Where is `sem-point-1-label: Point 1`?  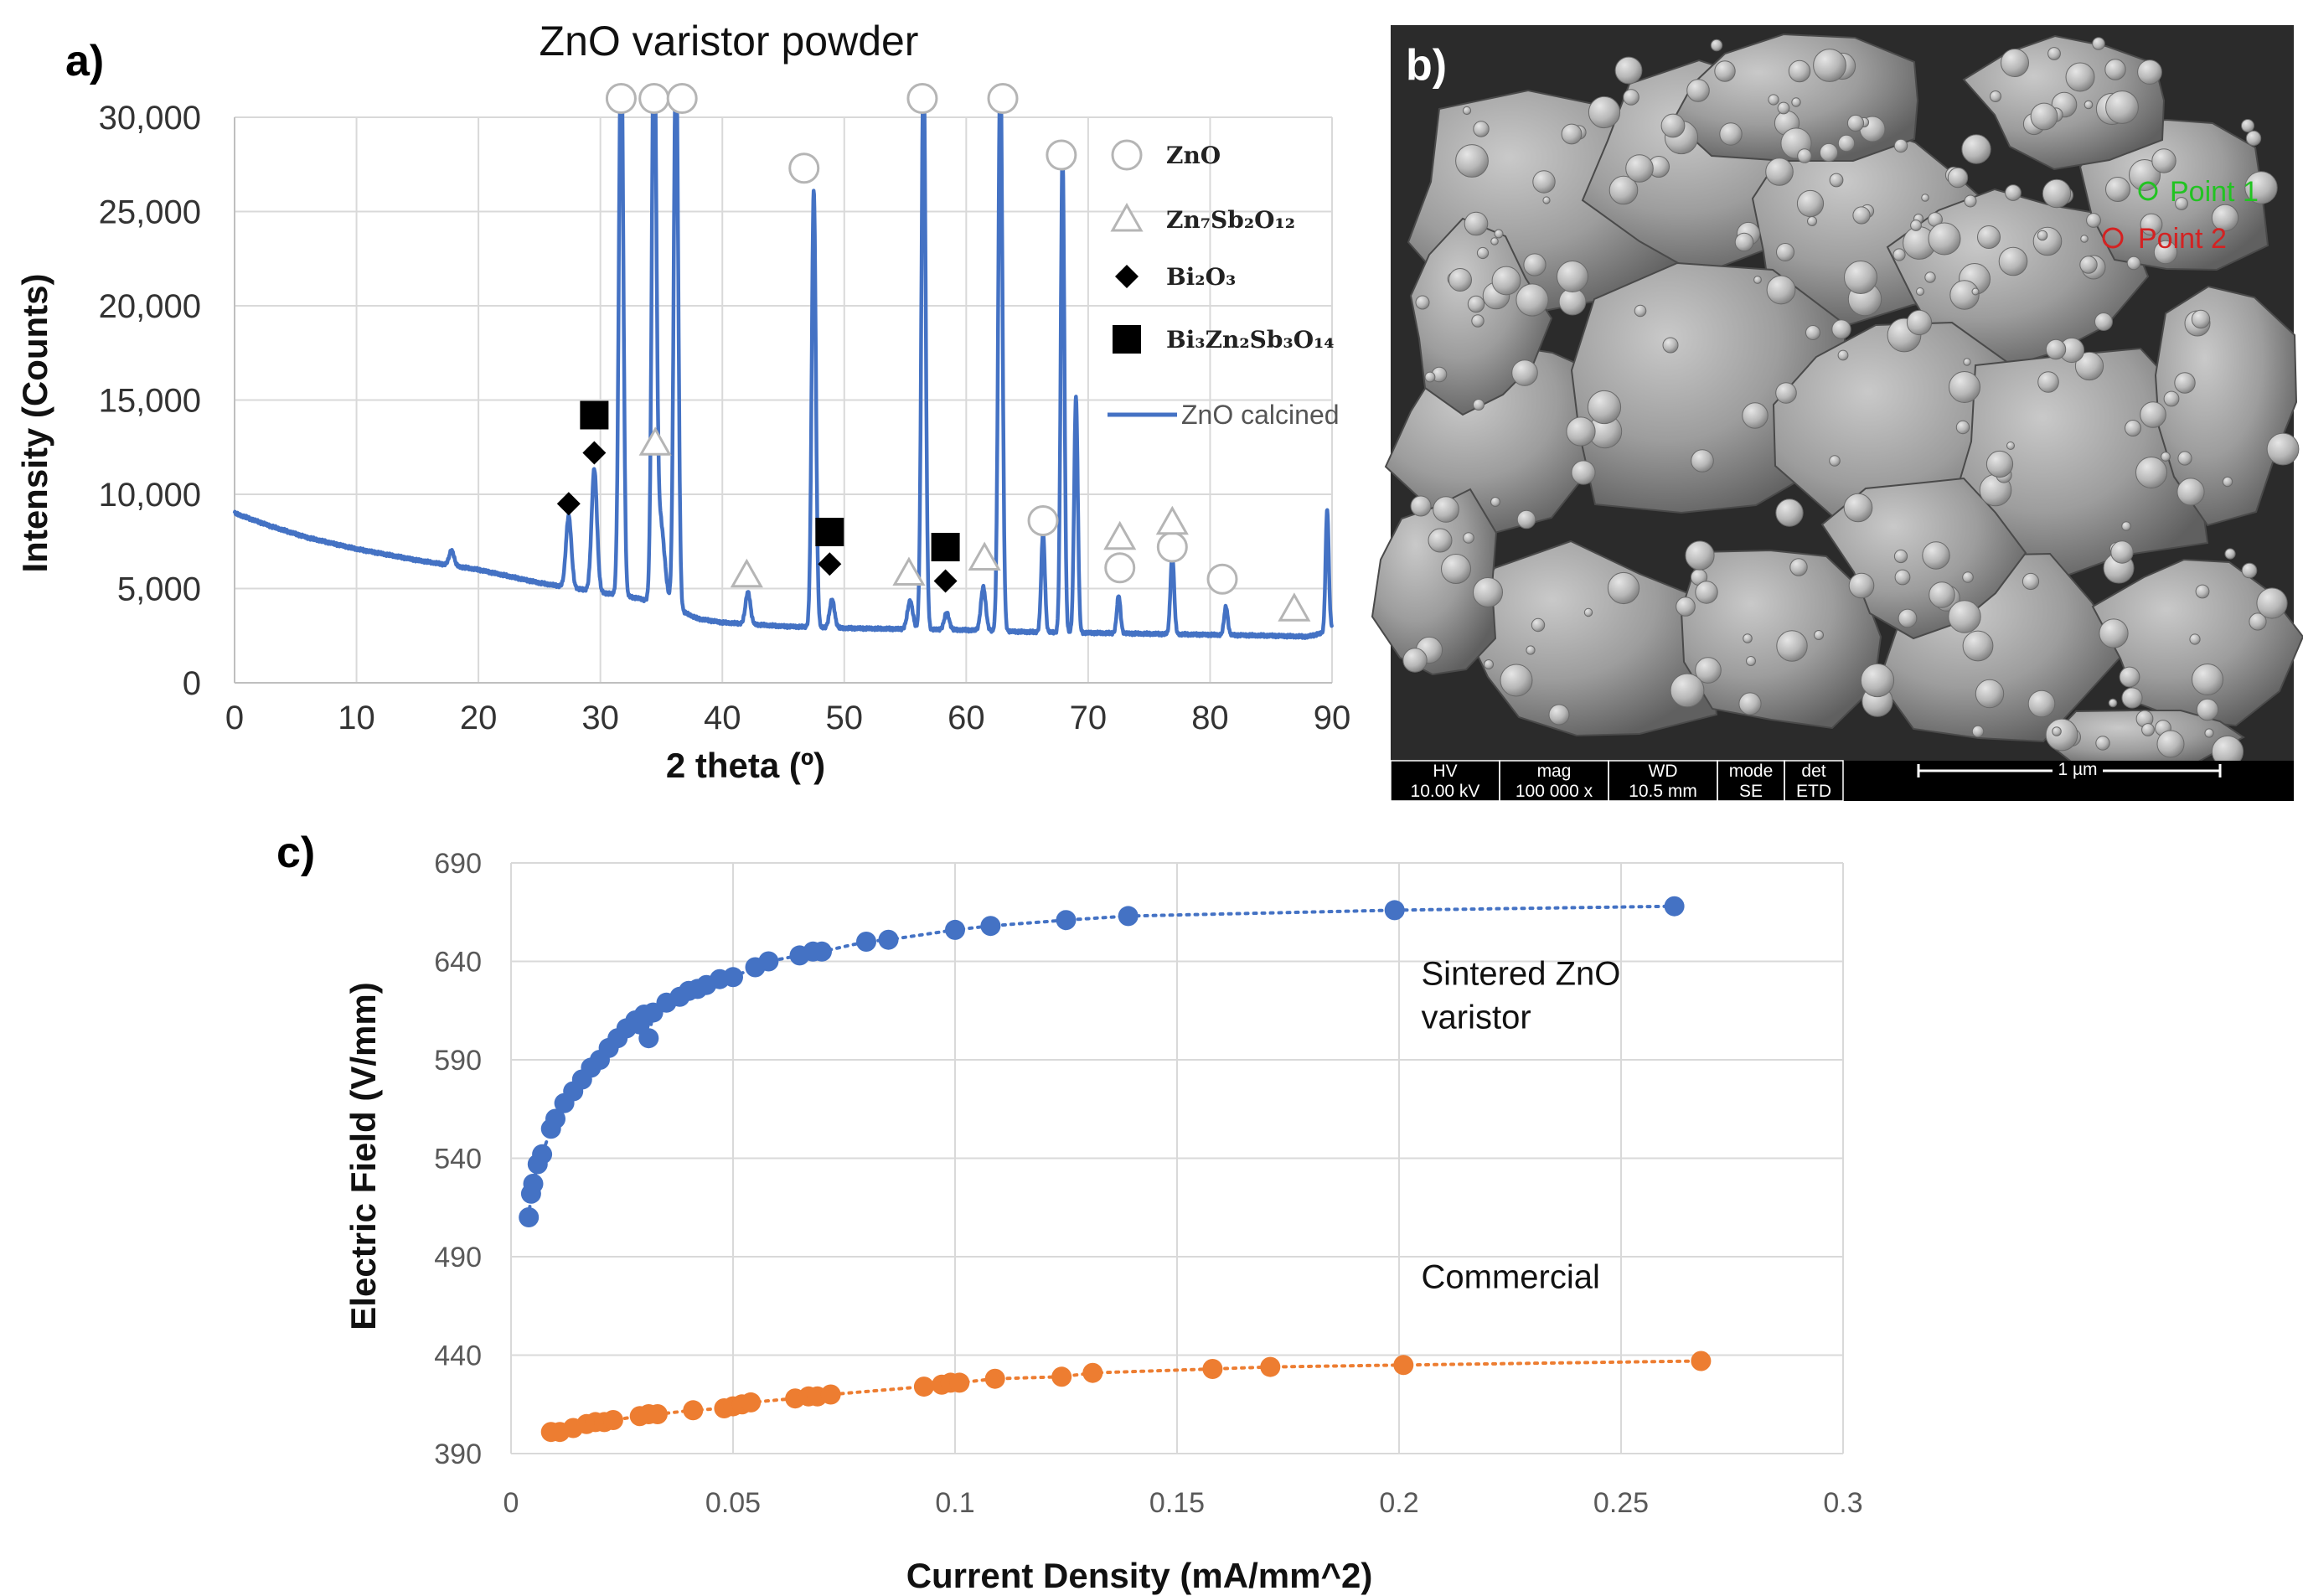 sem-point-1-label: Point 1 is located at coordinates (2214, 192).